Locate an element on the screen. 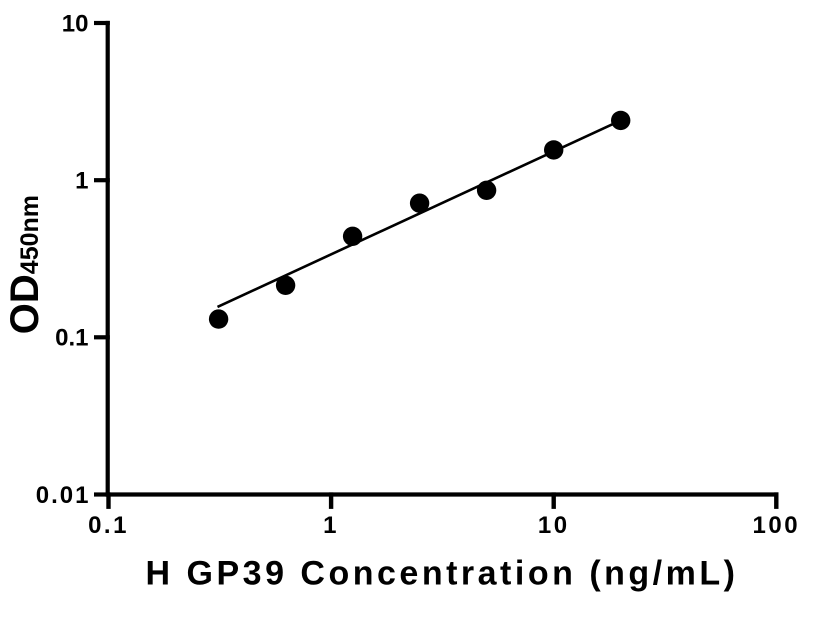  svg-text: 100 is located at coordinates (777, 525).